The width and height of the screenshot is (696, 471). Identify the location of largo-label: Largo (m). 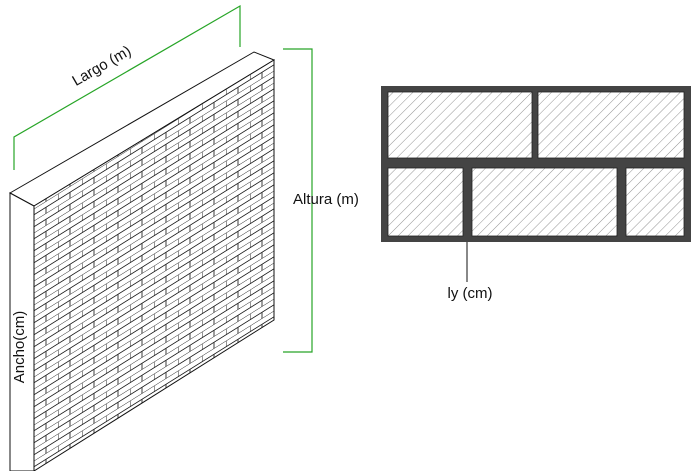
(101, 65).